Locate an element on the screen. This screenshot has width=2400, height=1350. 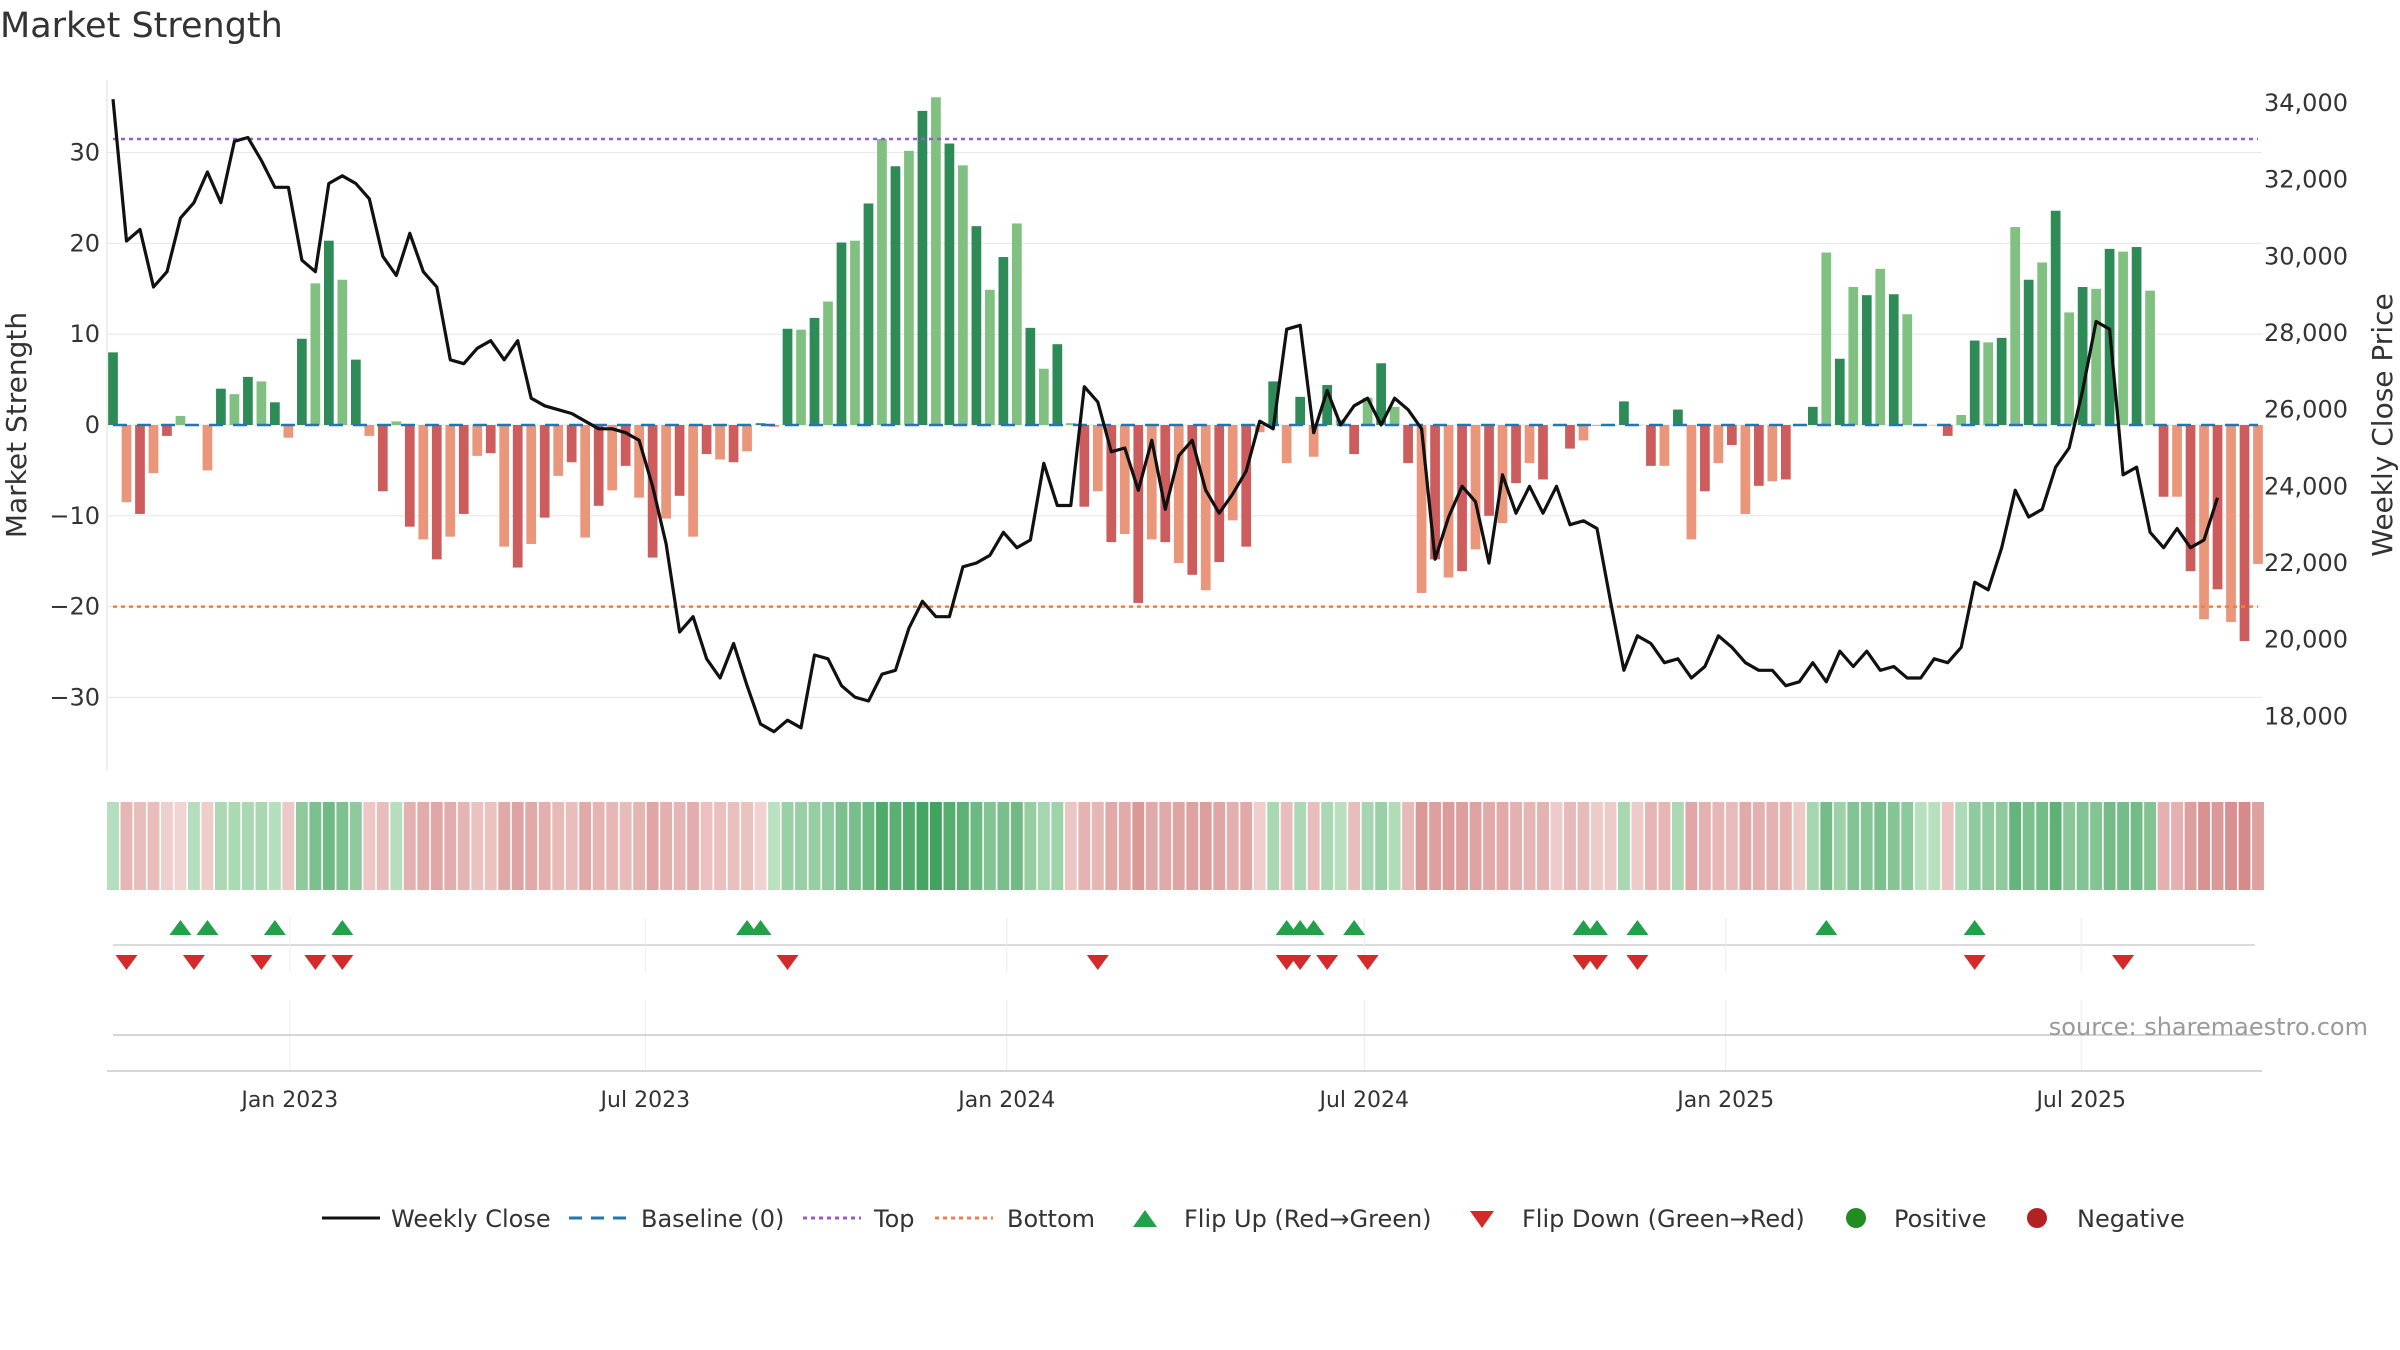
y-tick-label: −30 is located at coordinates (74, 697).